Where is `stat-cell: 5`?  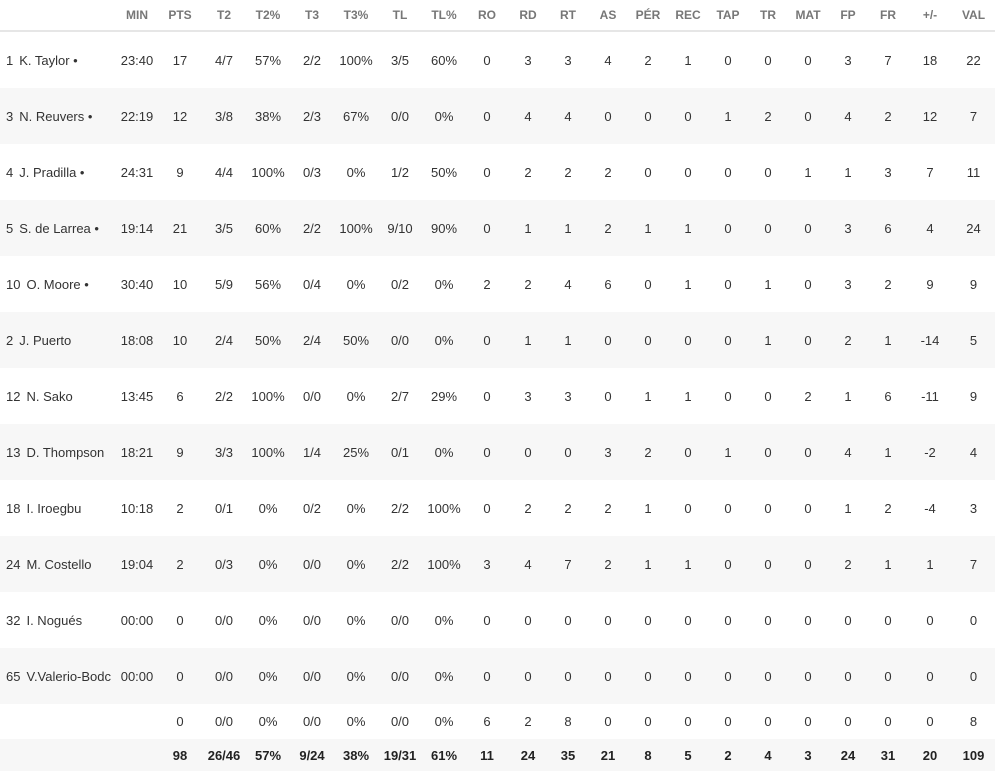
stat-cell: 5 is located at coordinates (688, 755).